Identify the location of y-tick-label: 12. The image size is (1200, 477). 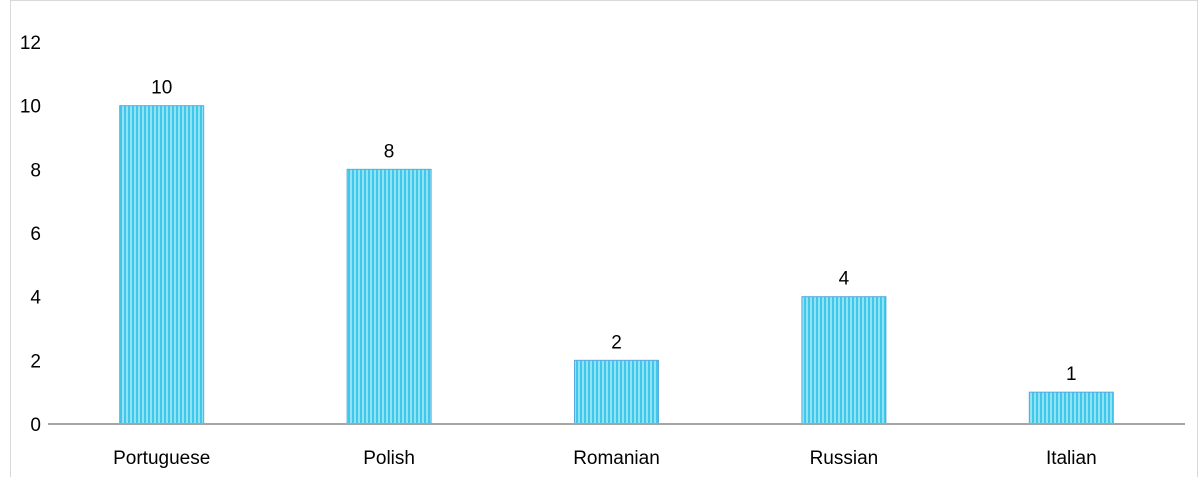
(30, 43).